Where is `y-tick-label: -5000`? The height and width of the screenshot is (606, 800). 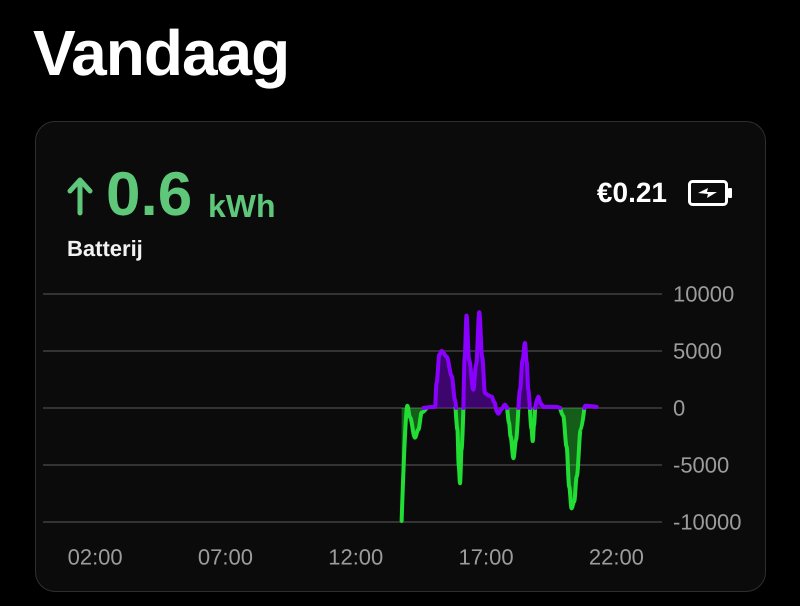
y-tick-label: -5000 is located at coordinates (701, 465).